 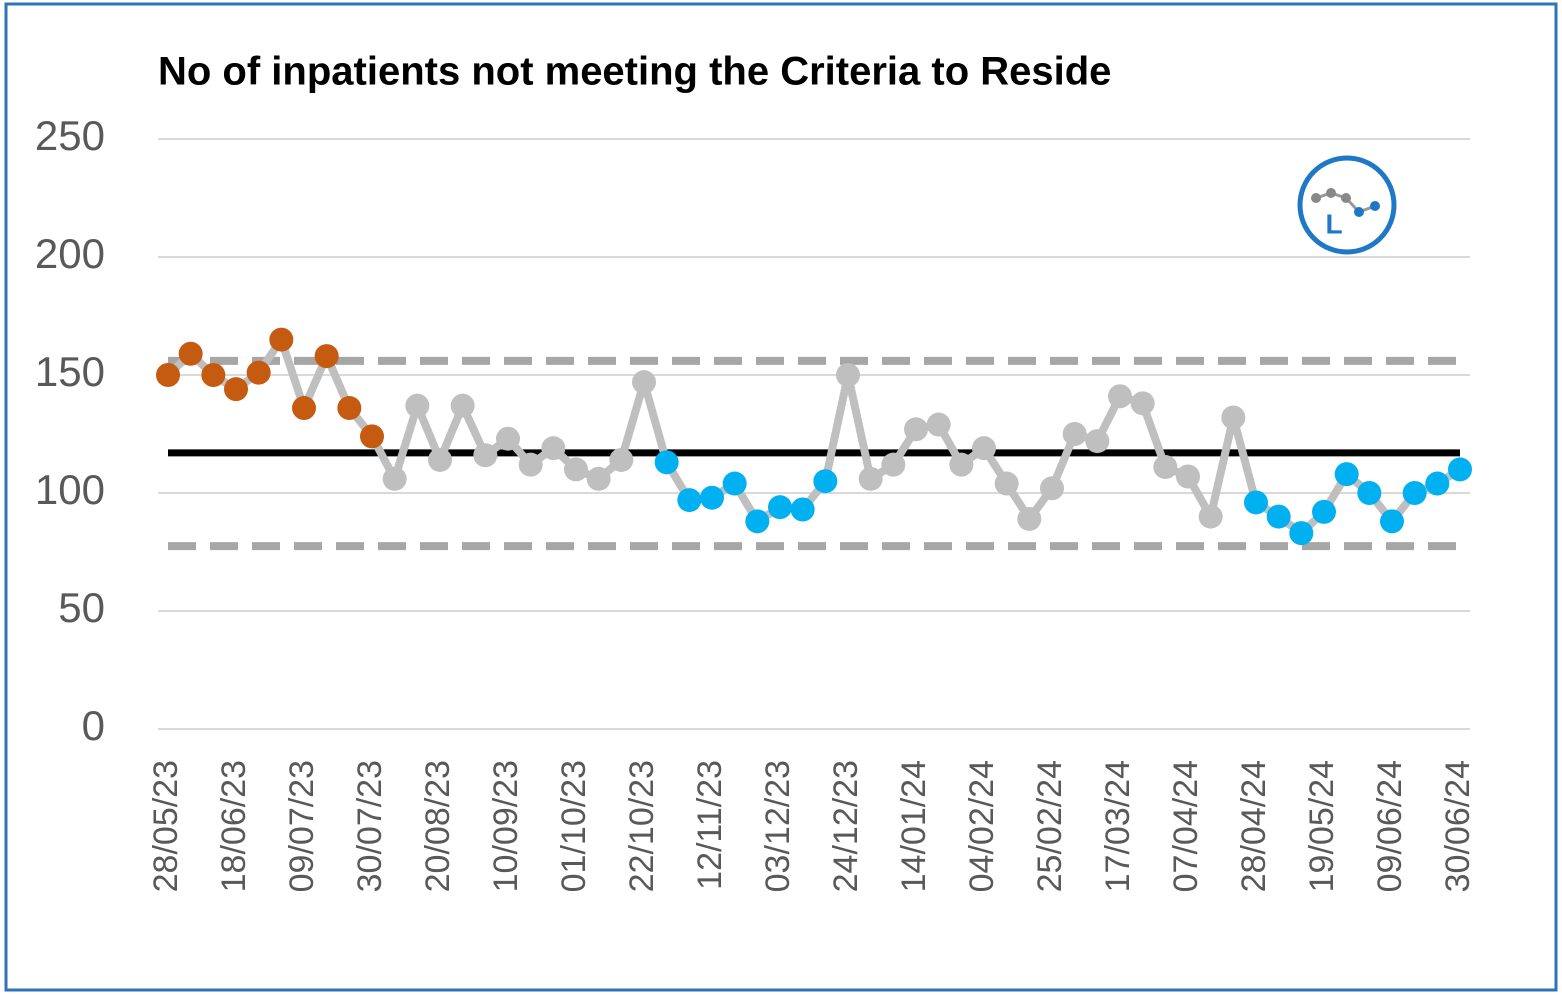 What do you see at coordinates (438, 826) in the screenshot?
I see `x-tick-label: 20/08/23` at bounding box center [438, 826].